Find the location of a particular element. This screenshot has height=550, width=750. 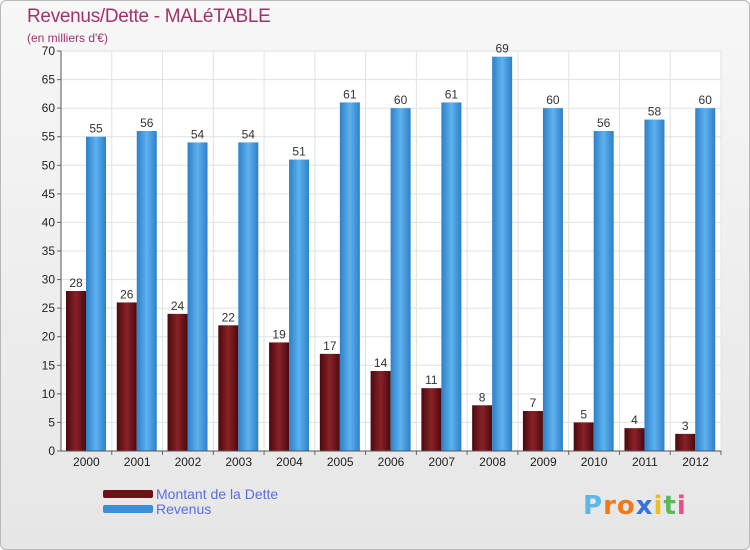

proxiti-logo: Proxiti is located at coordinates (635, 506).